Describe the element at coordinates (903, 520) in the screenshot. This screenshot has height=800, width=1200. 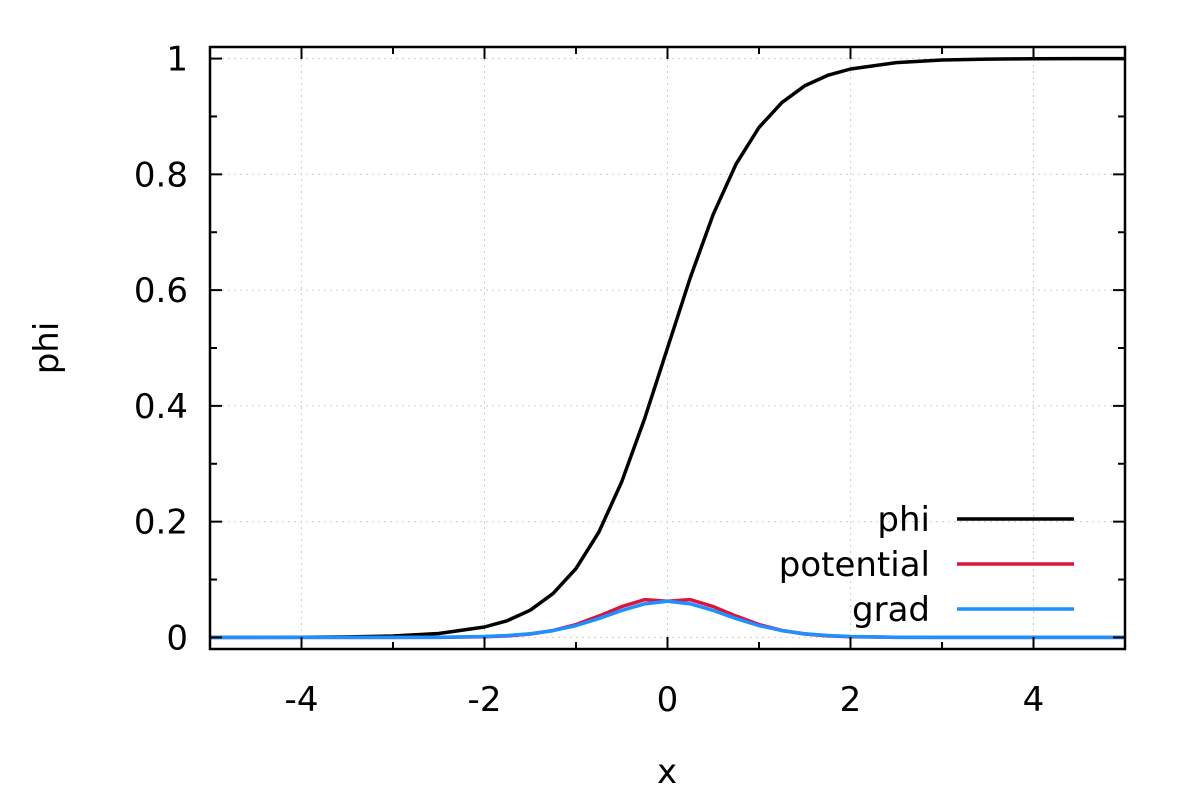
I see `legend-label-phi: phi` at that location.